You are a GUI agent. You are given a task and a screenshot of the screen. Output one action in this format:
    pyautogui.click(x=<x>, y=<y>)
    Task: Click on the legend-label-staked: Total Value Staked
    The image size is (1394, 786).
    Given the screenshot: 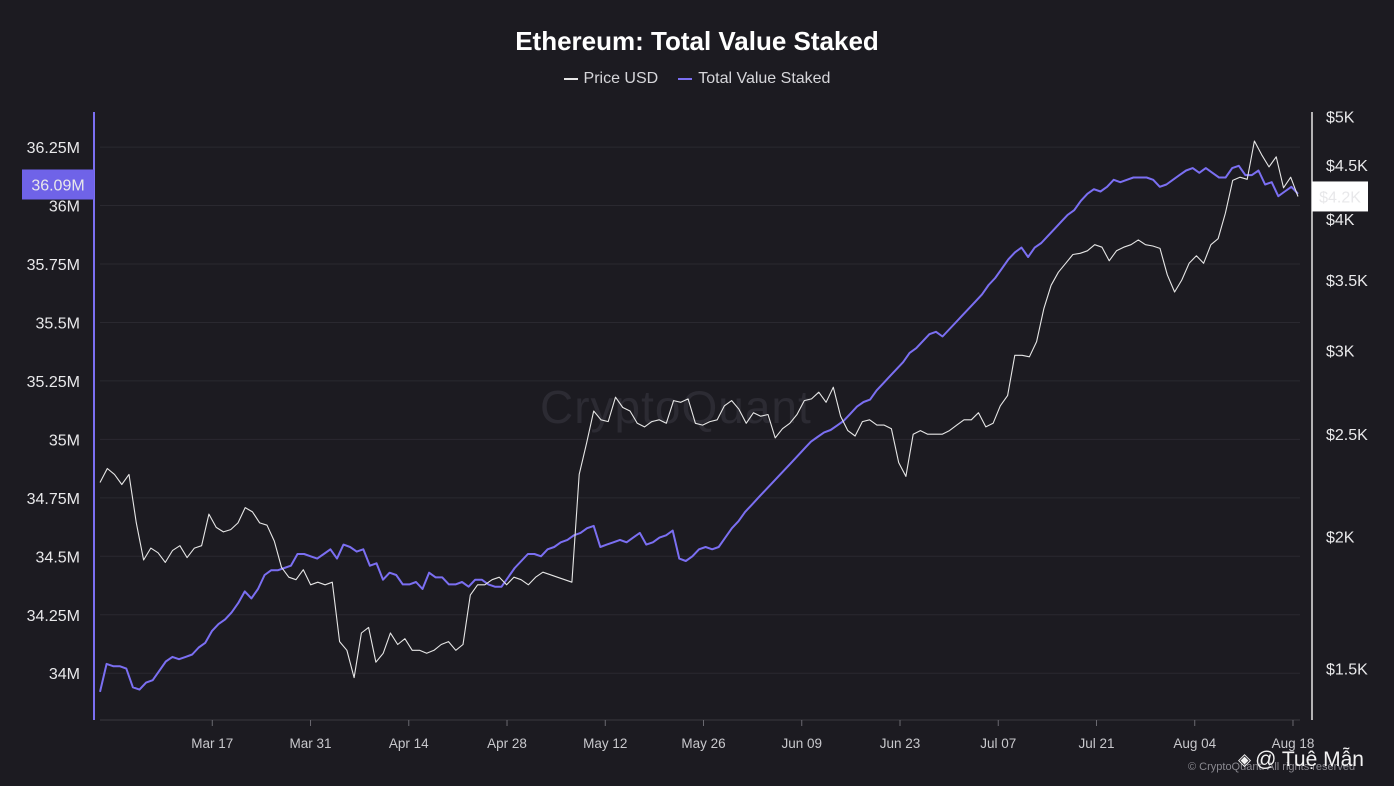 What is the action you would take?
    pyautogui.click(x=764, y=78)
    